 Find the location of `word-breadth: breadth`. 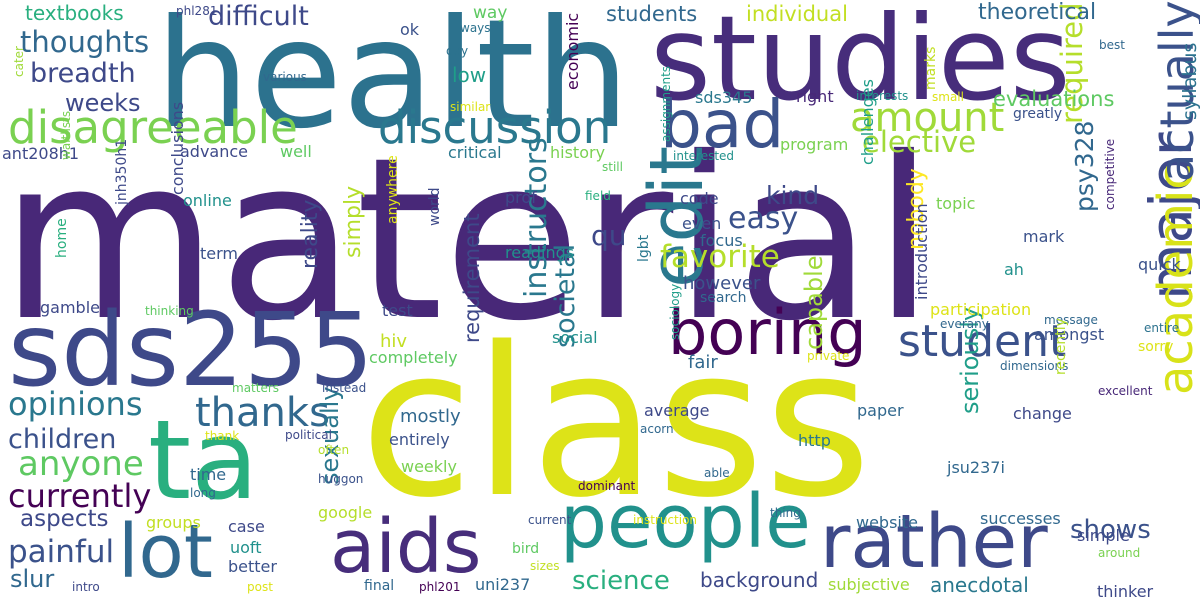

word-breadth: breadth is located at coordinates (83, 73).